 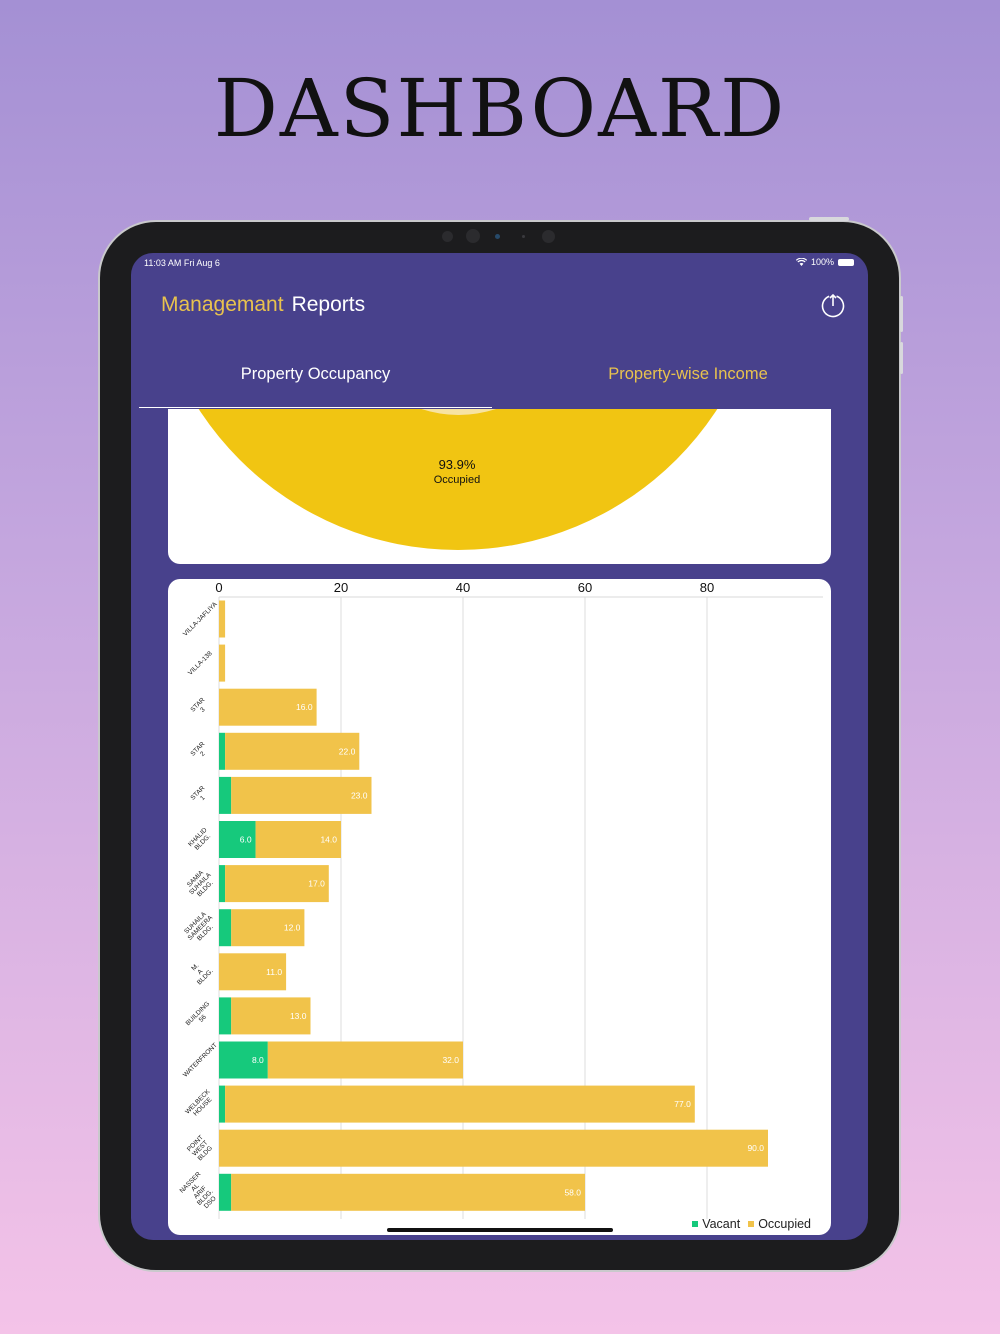 What do you see at coordinates (500, 1230) in the screenshot?
I see `home-indicator` at bounding box center [500, 1230].